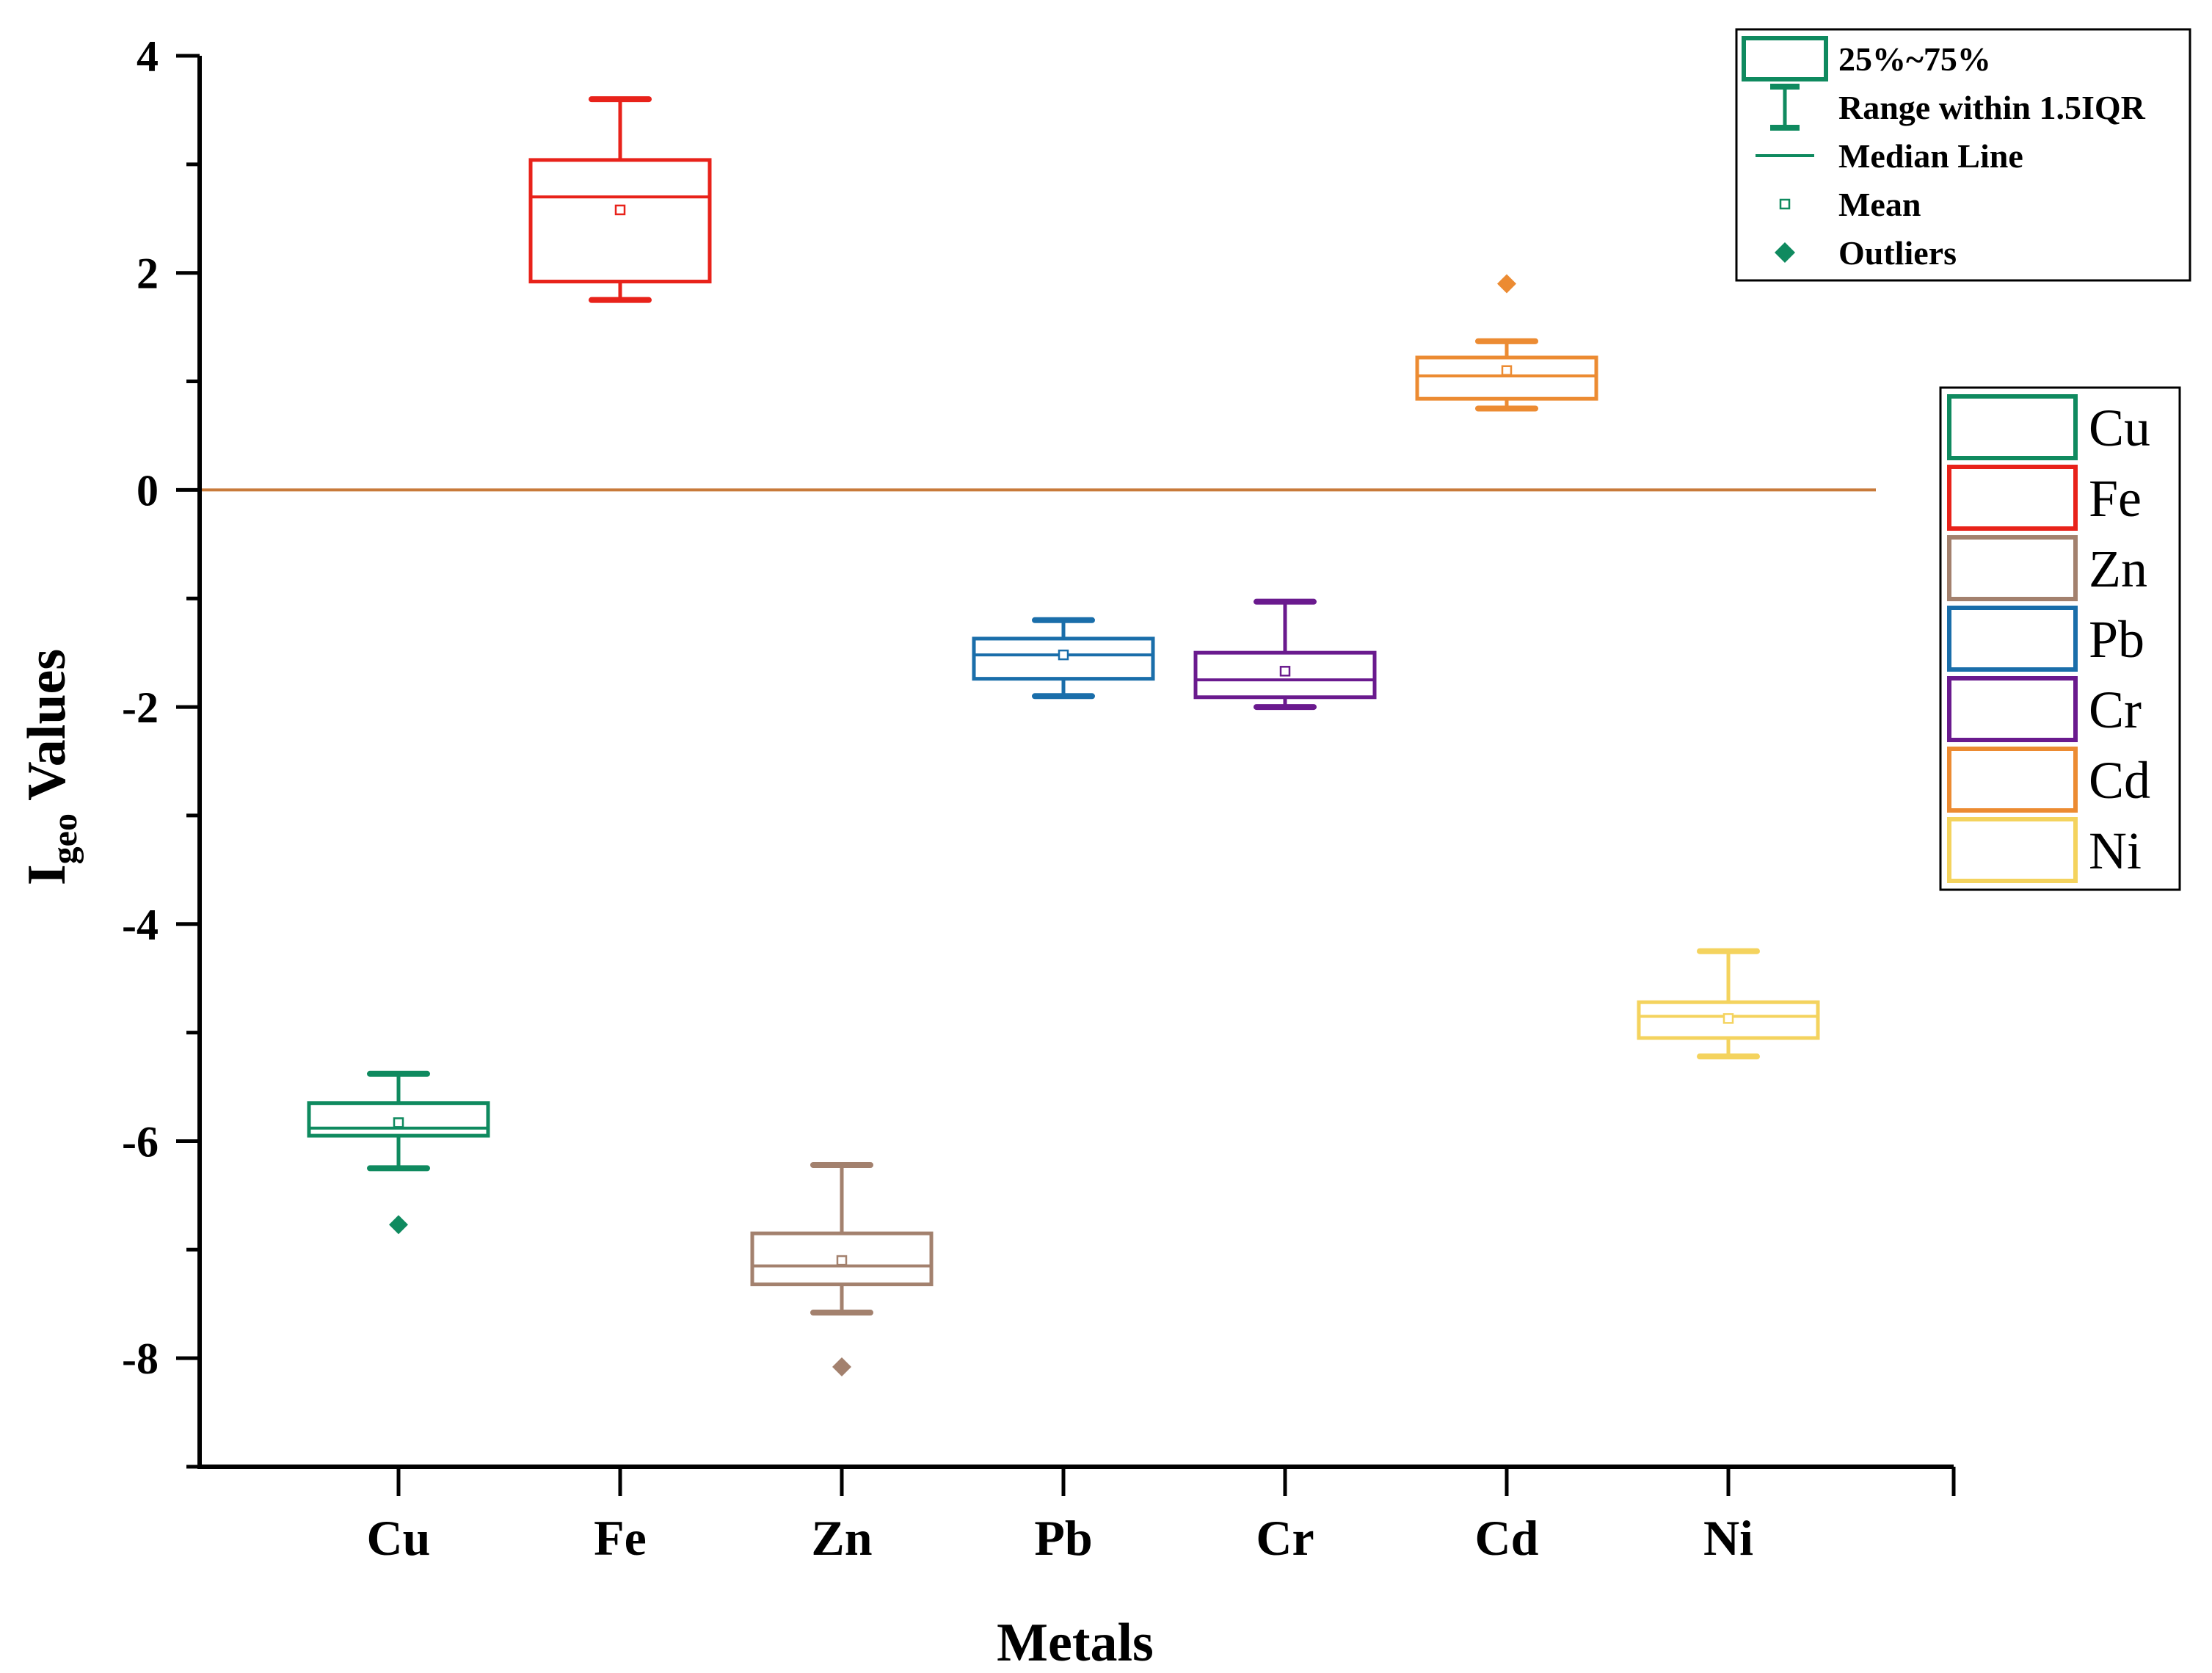 The image size is (2212, 1673). What do you see at coordinates (398, 1152) in the screenshot?
I see `box-group-cu` at bounding box center [398, 1152].